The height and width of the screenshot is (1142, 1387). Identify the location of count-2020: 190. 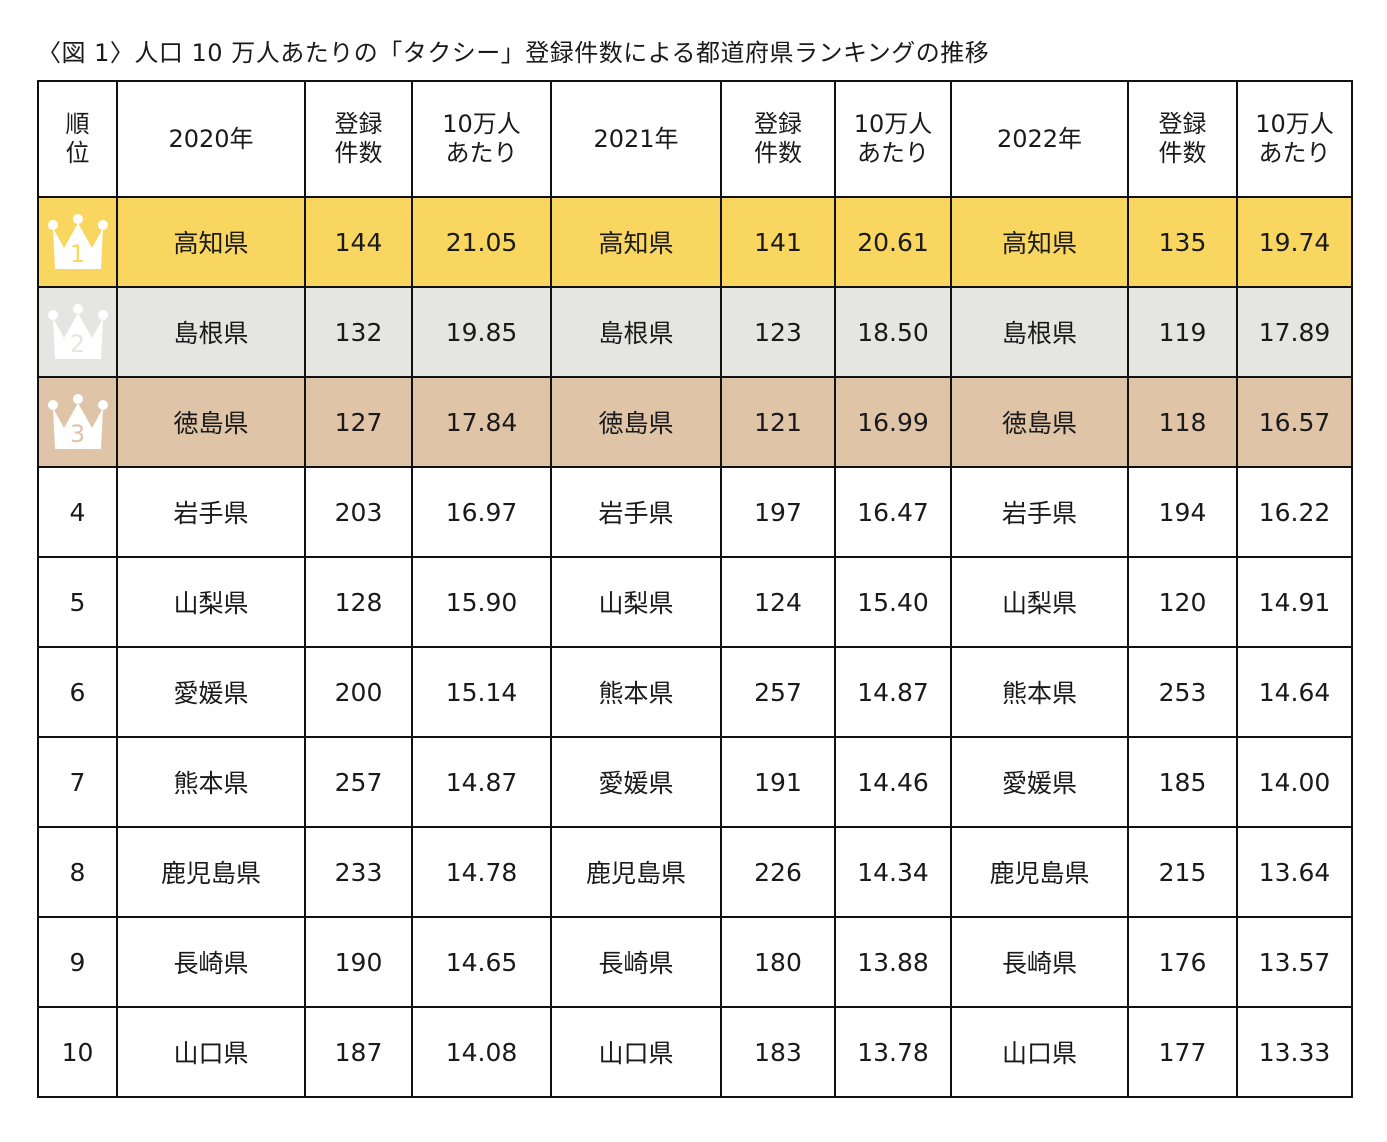
(358, 962).